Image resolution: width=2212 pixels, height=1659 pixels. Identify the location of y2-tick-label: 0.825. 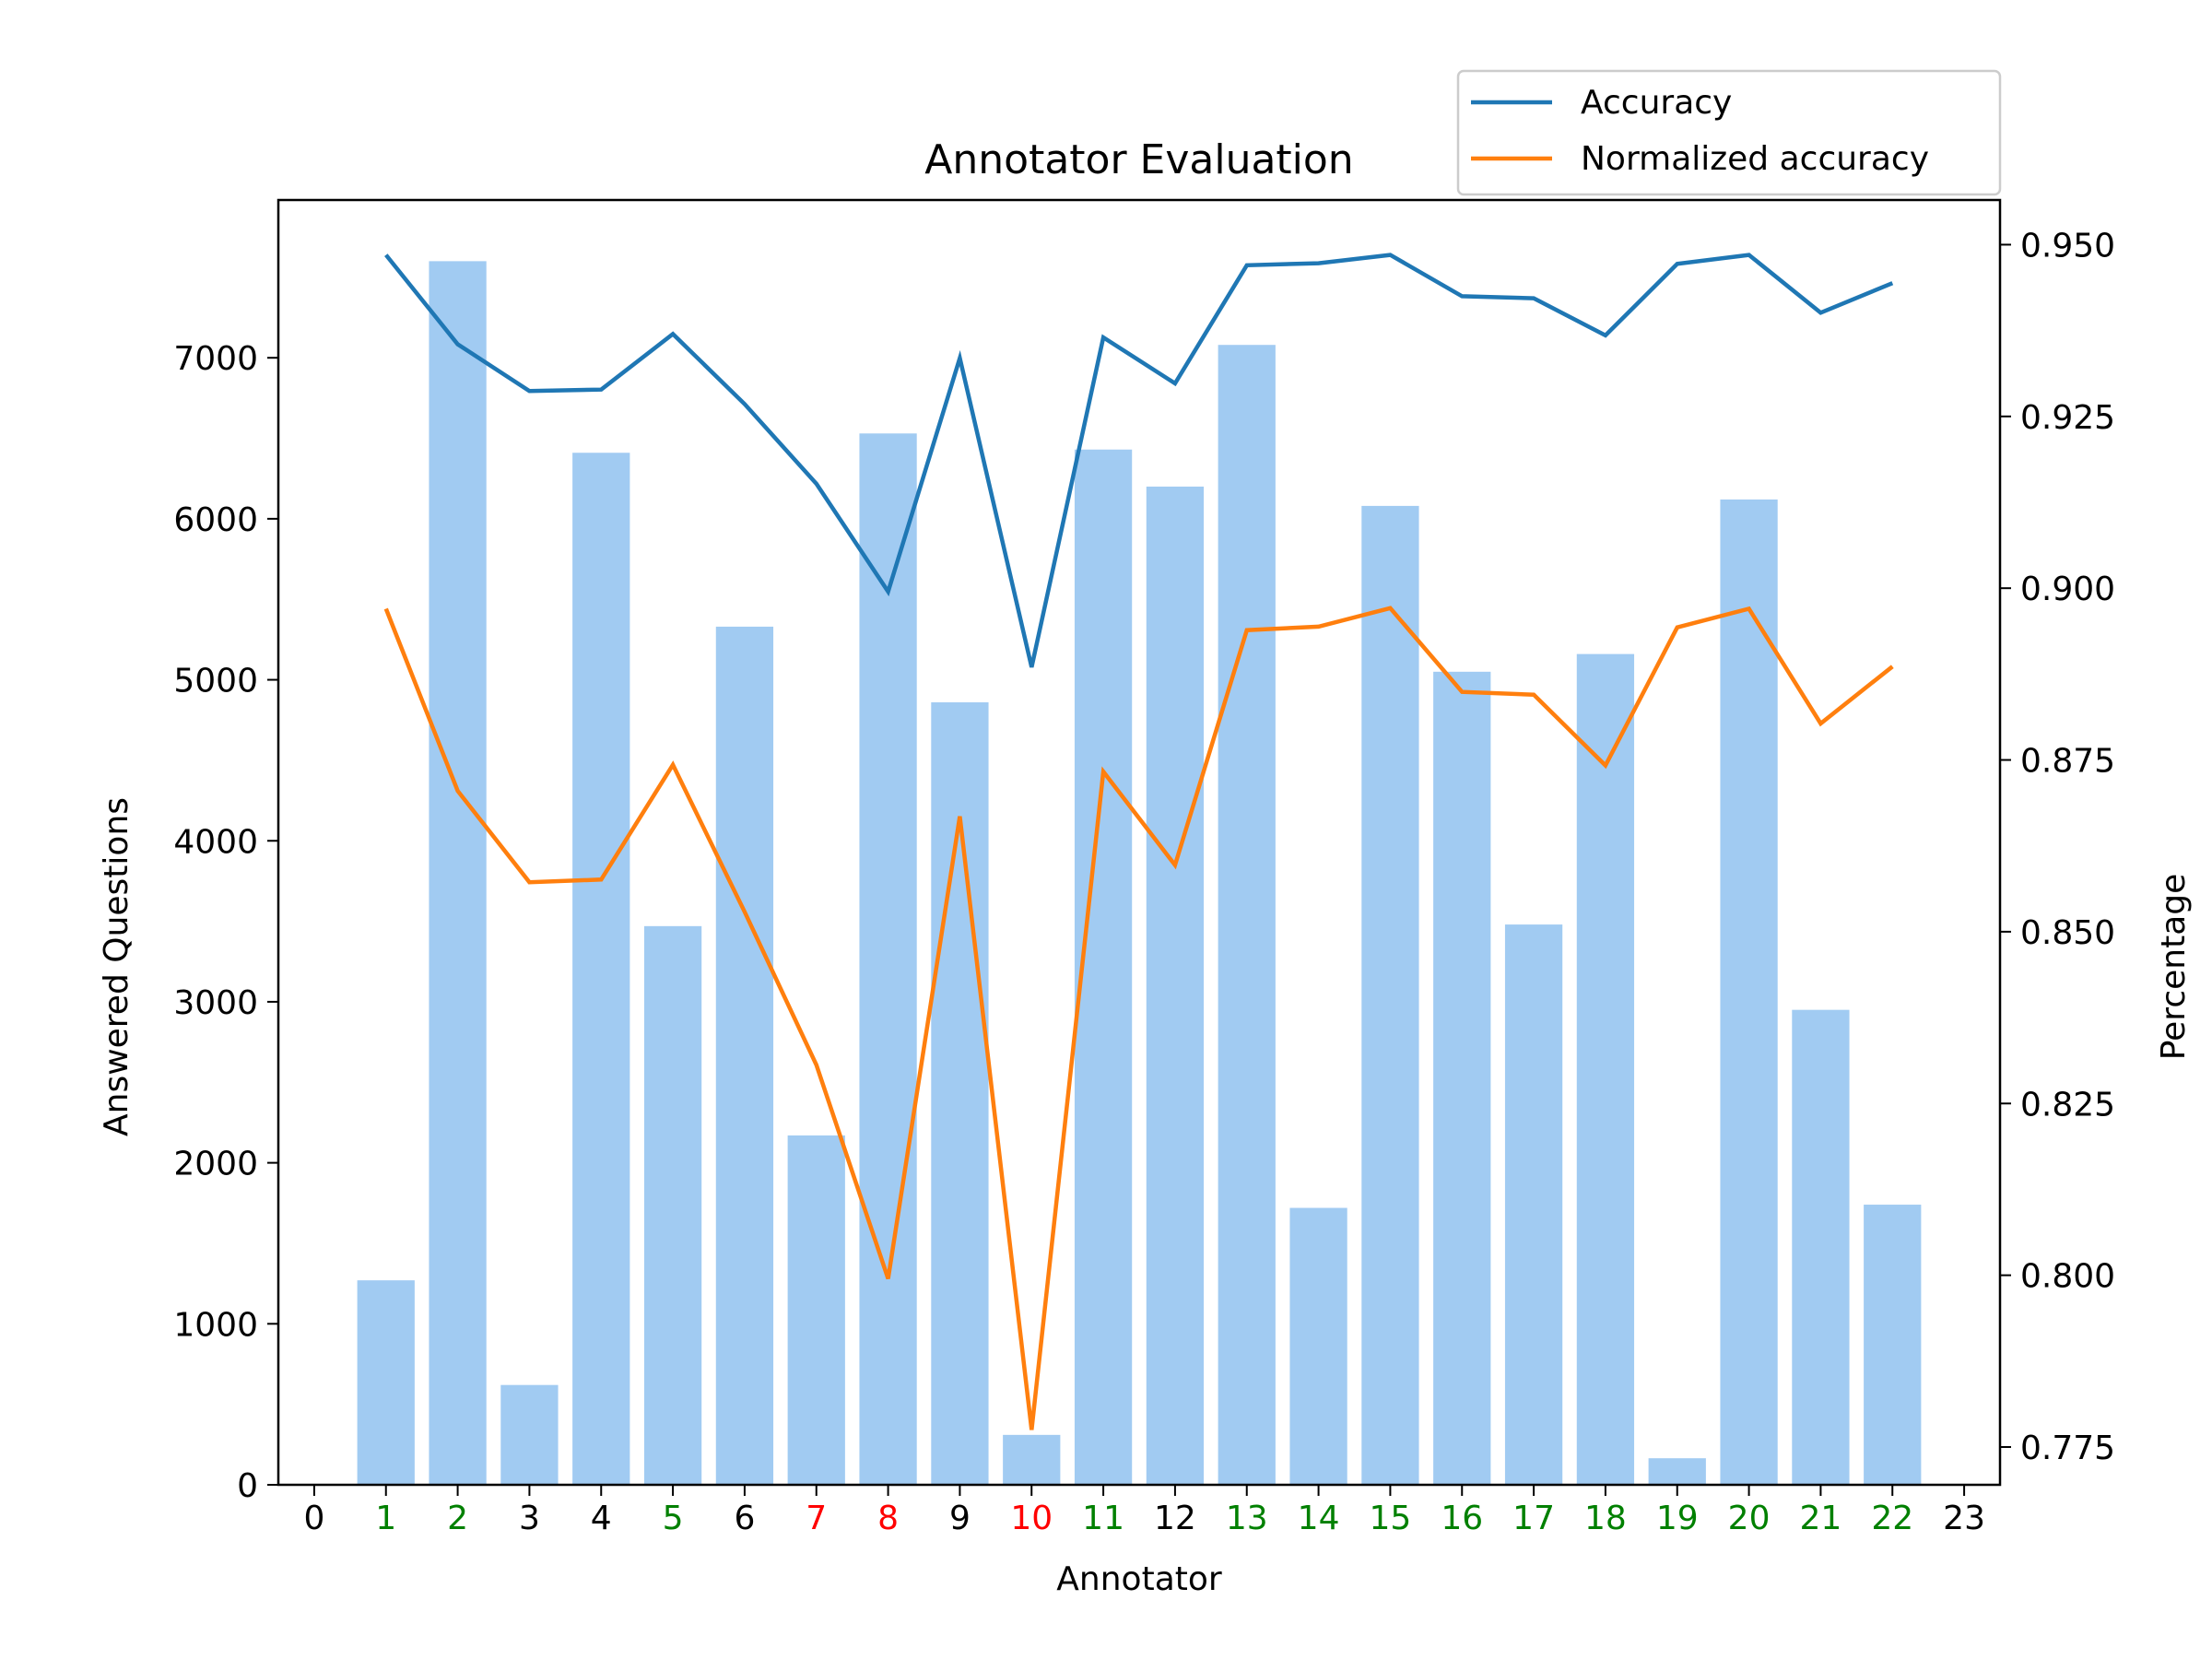
(2067, 1105).